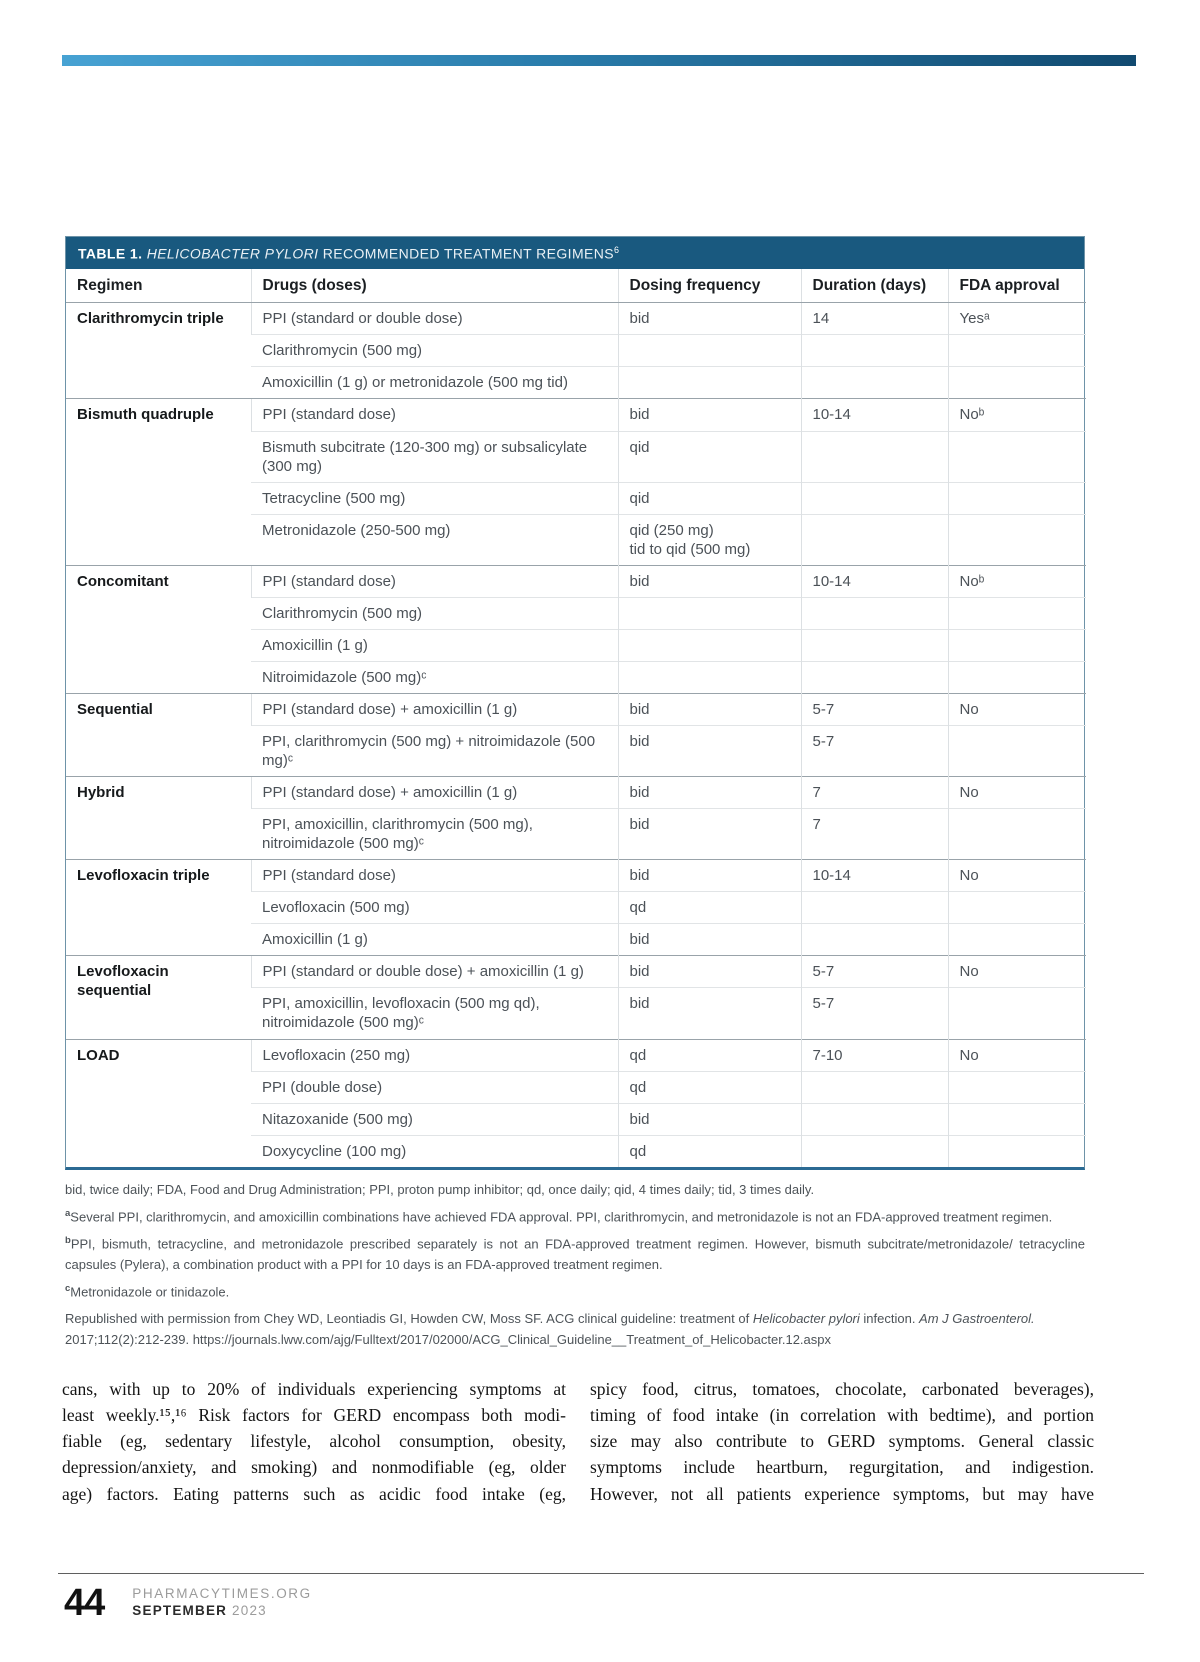  I want to click on drug-cell: Doxycycline (100 mg), so click(434, 1150).